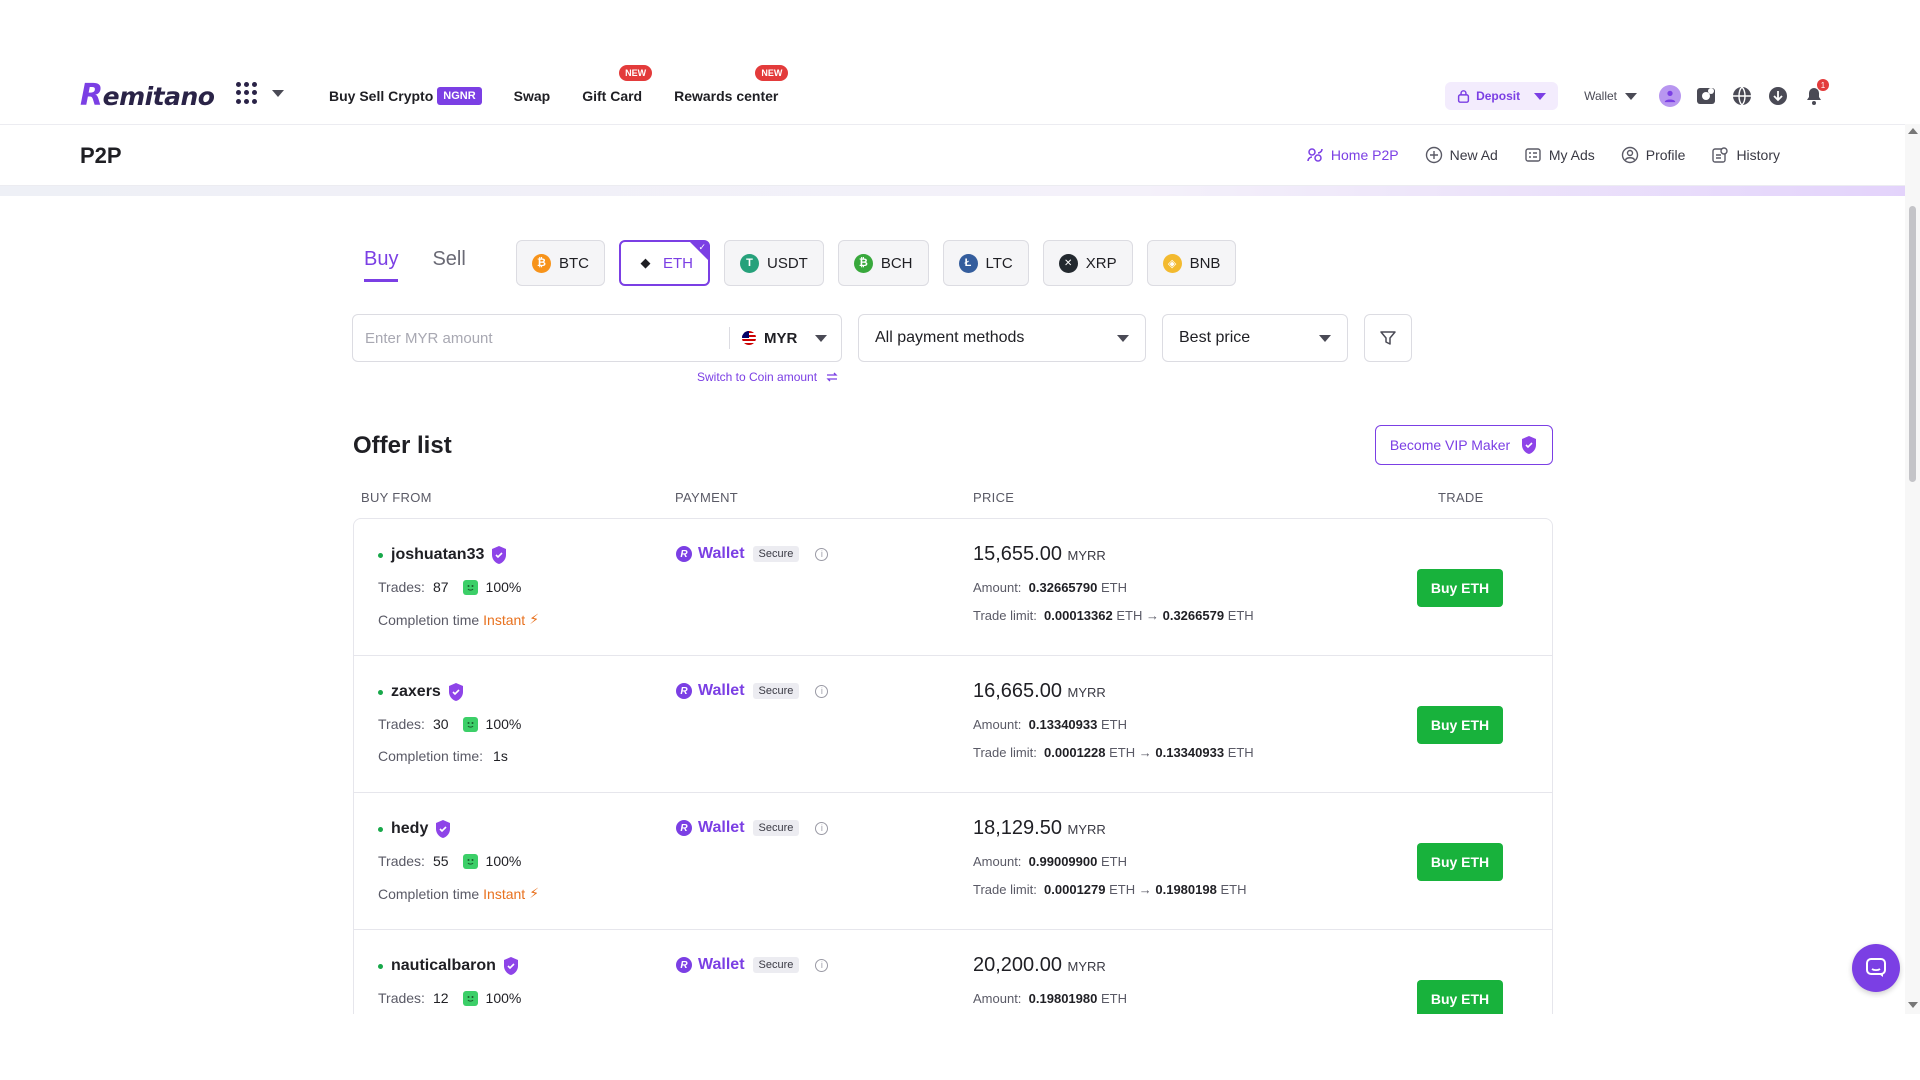  I want to click on amount-input, so click(541, 338).